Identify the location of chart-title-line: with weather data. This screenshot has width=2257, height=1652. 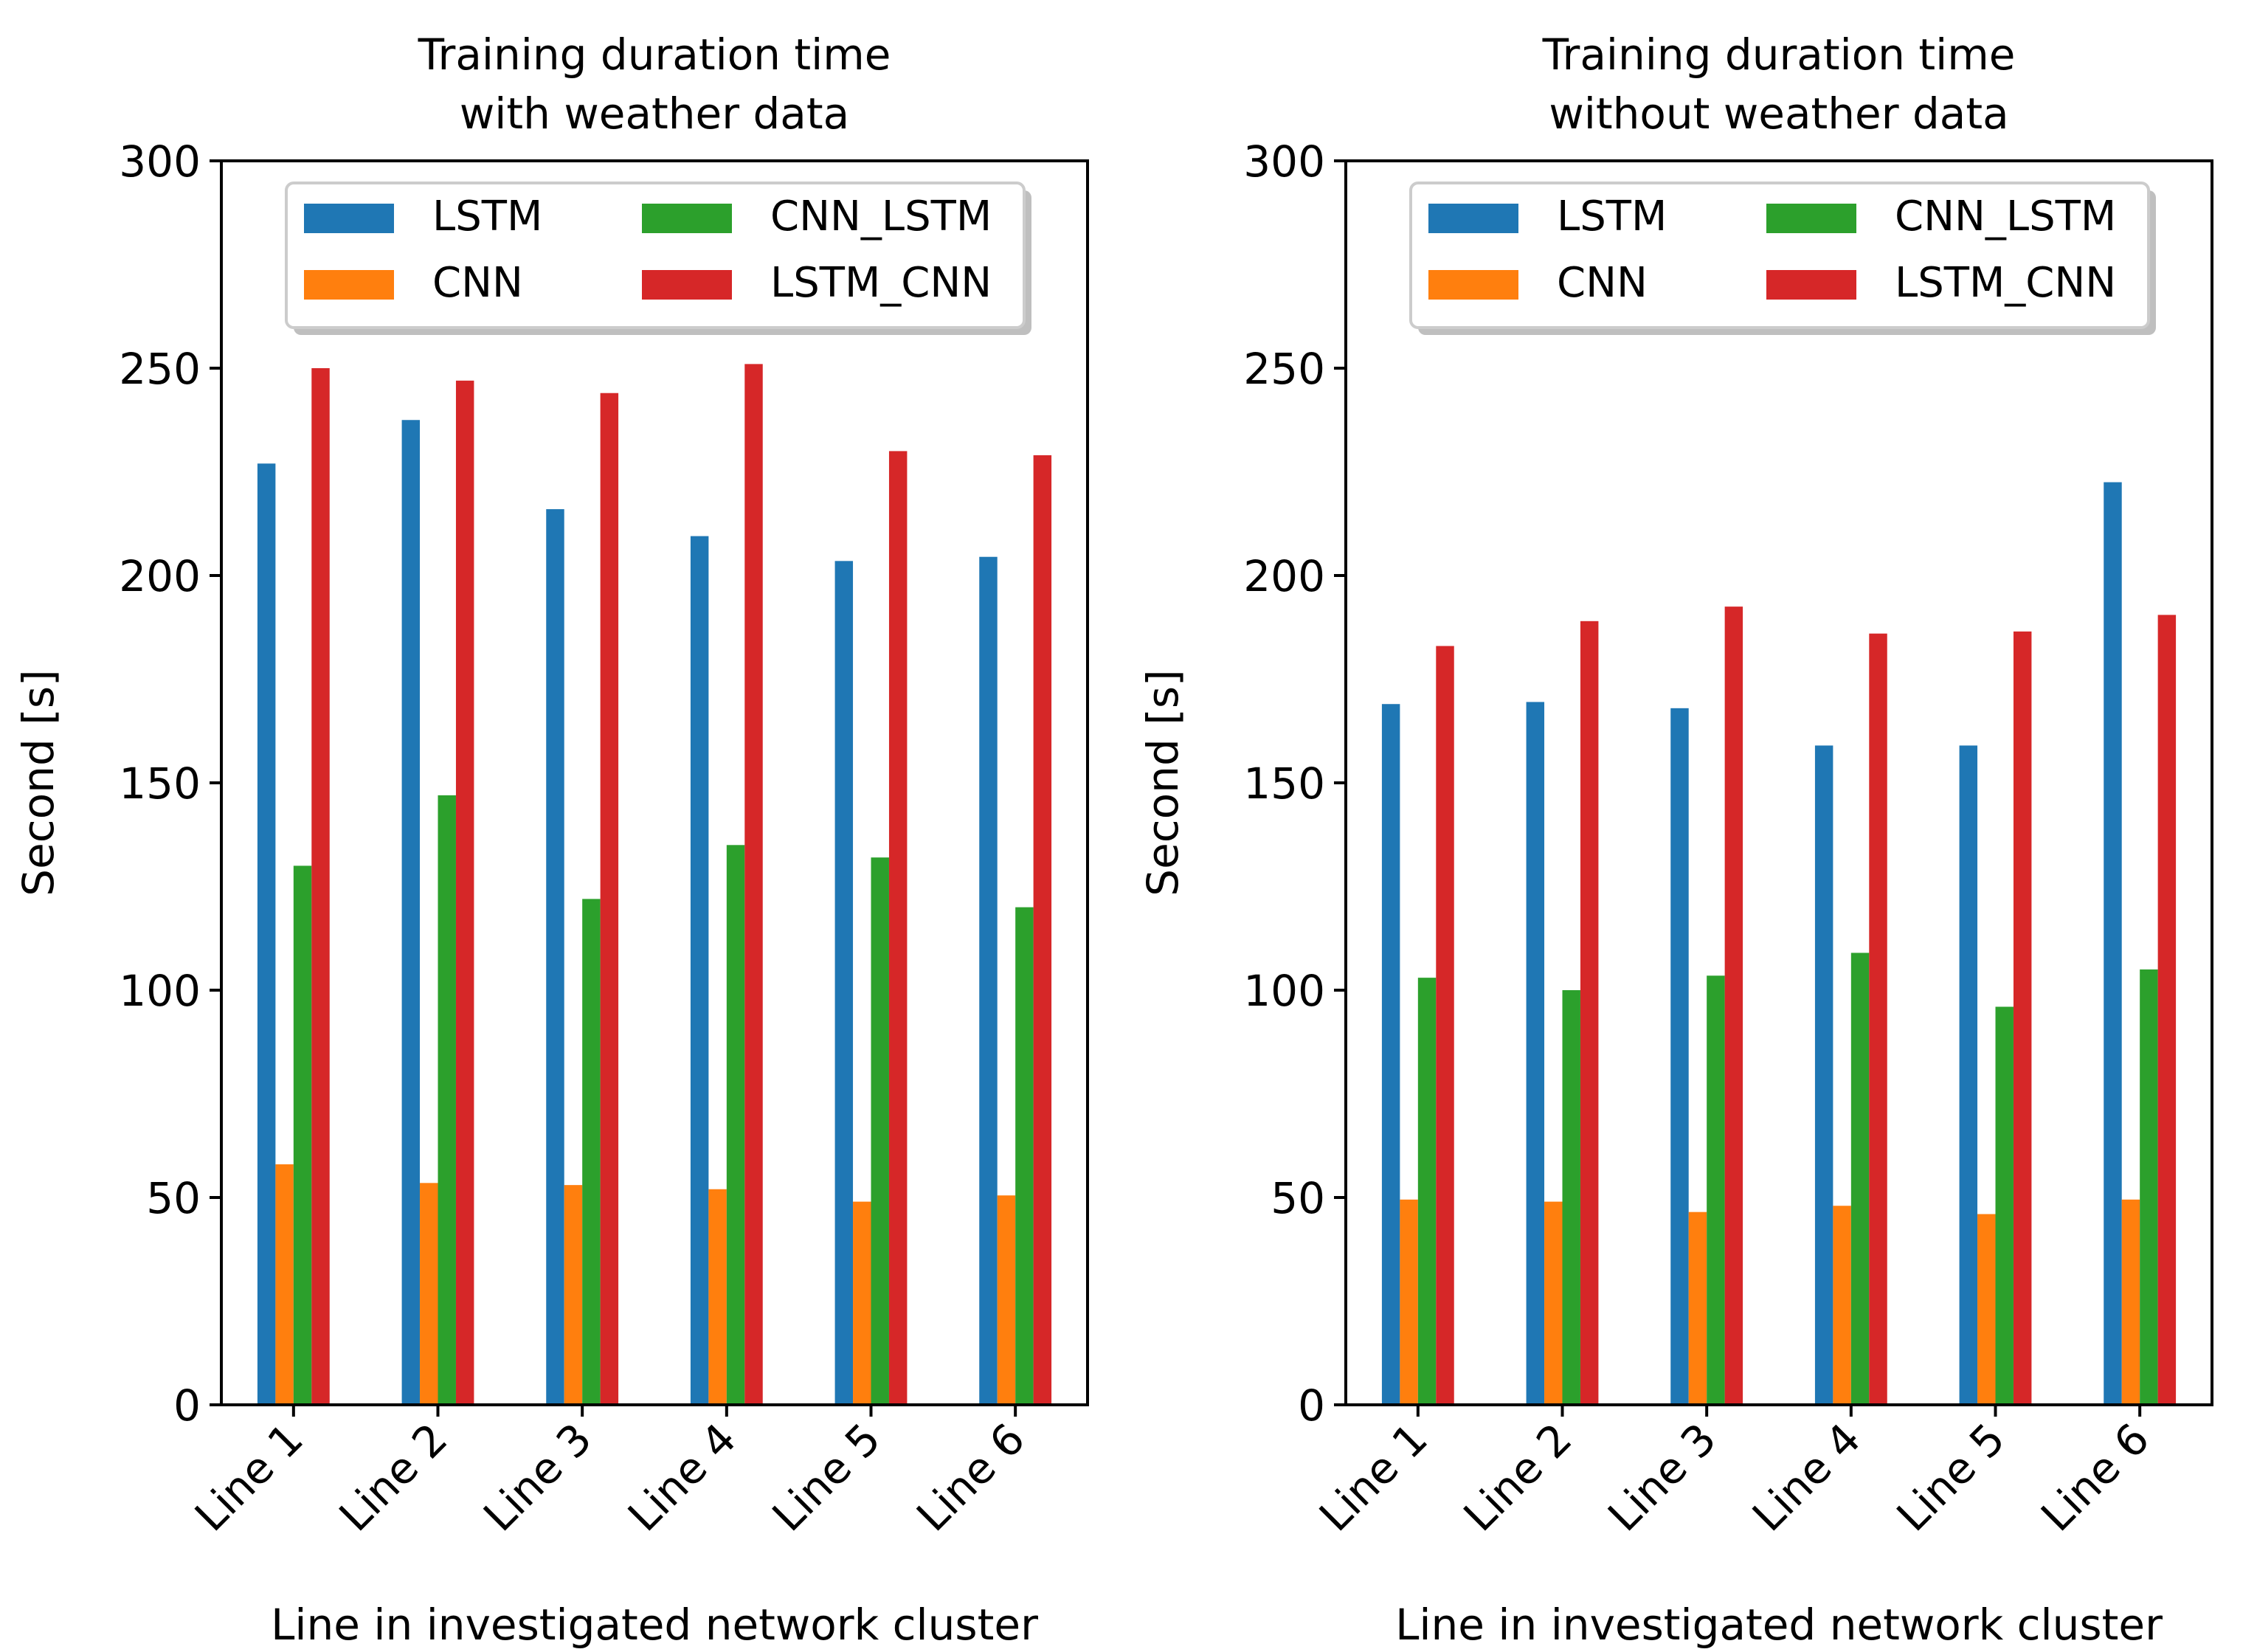
(654, 114).